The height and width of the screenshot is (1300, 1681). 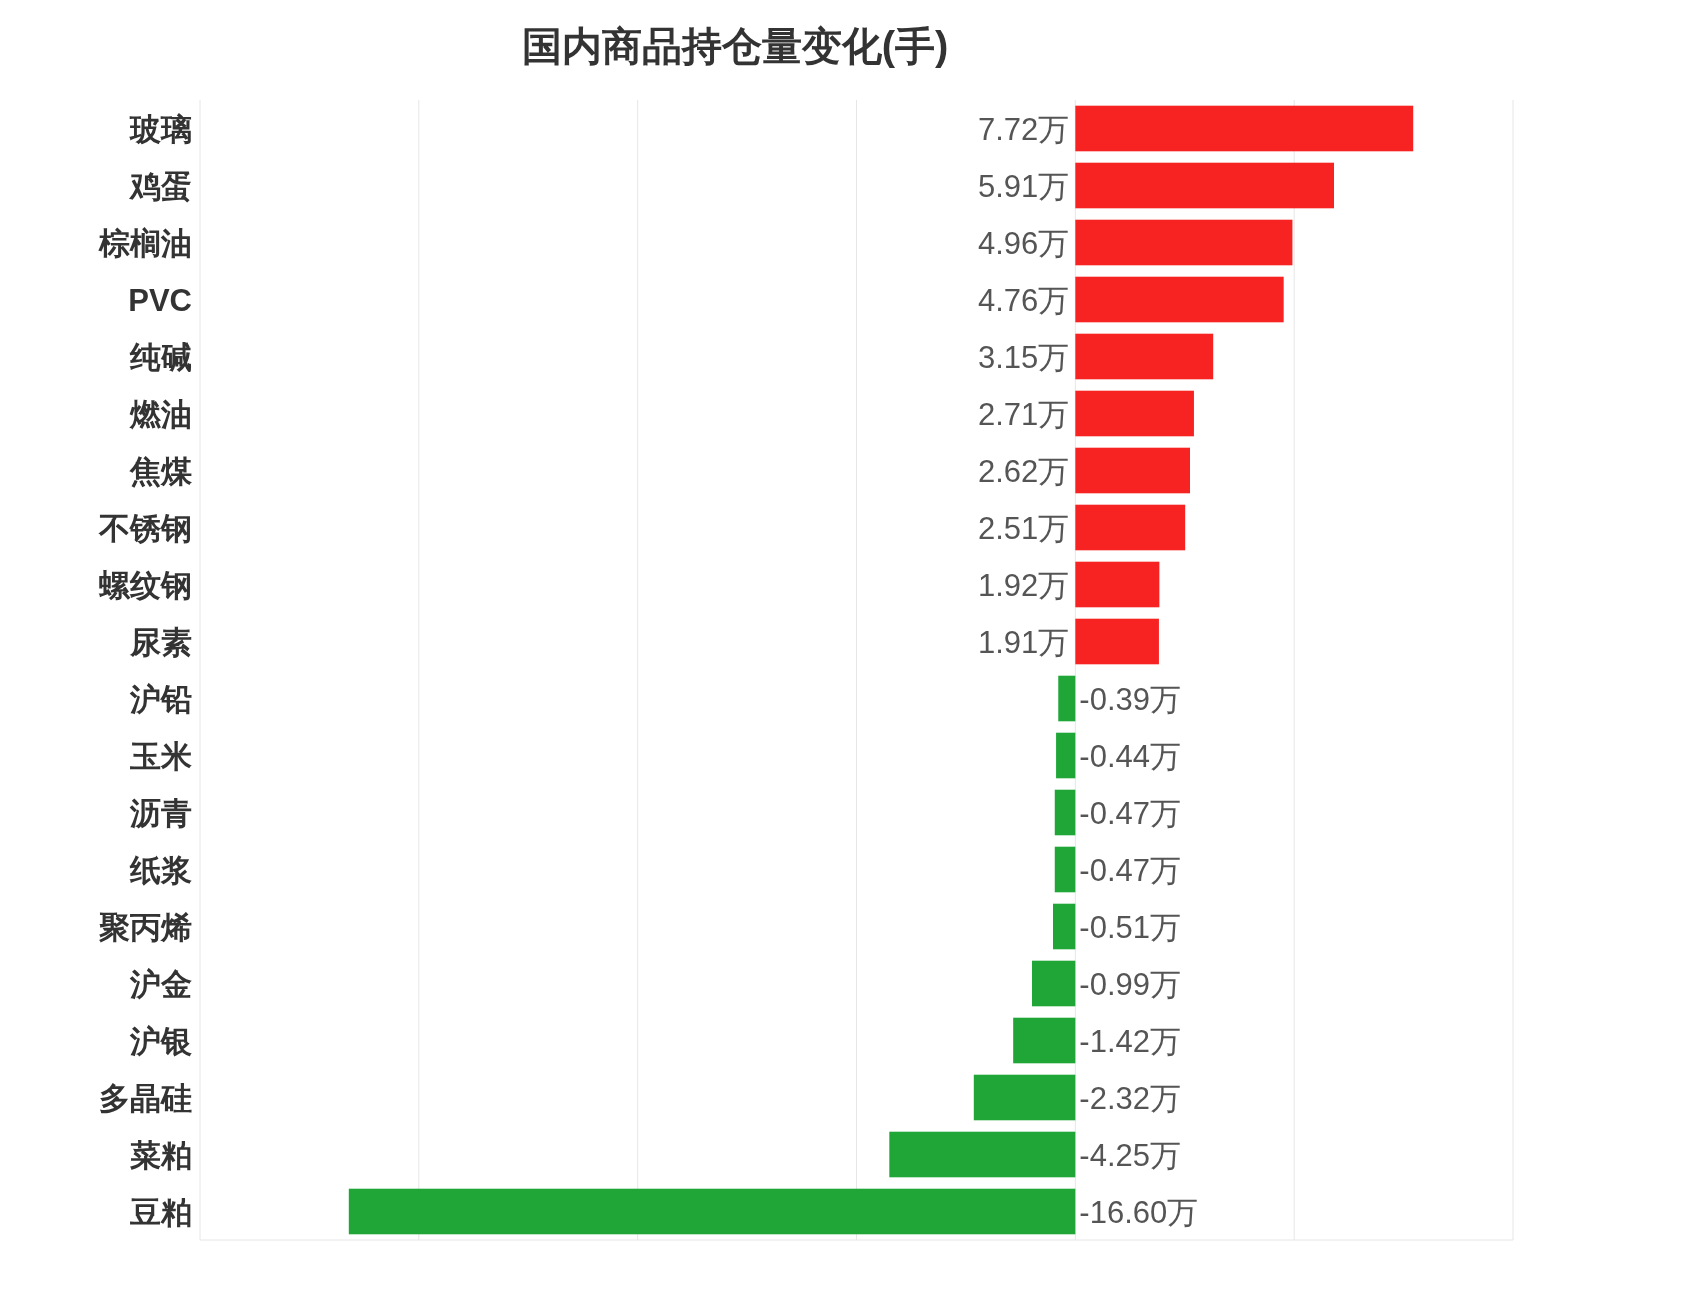 What do you see at coordinates (160, 1041) in the screenshot?
I see `y-tick-label: 沪银` at bounding box center [160, 1041].